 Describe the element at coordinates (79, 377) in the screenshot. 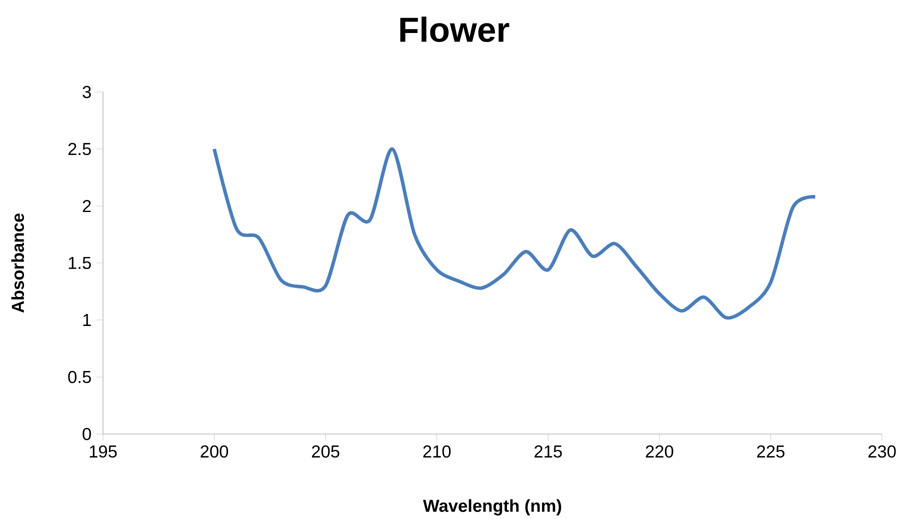

I see `y-tick-label: 0.5` at that location.